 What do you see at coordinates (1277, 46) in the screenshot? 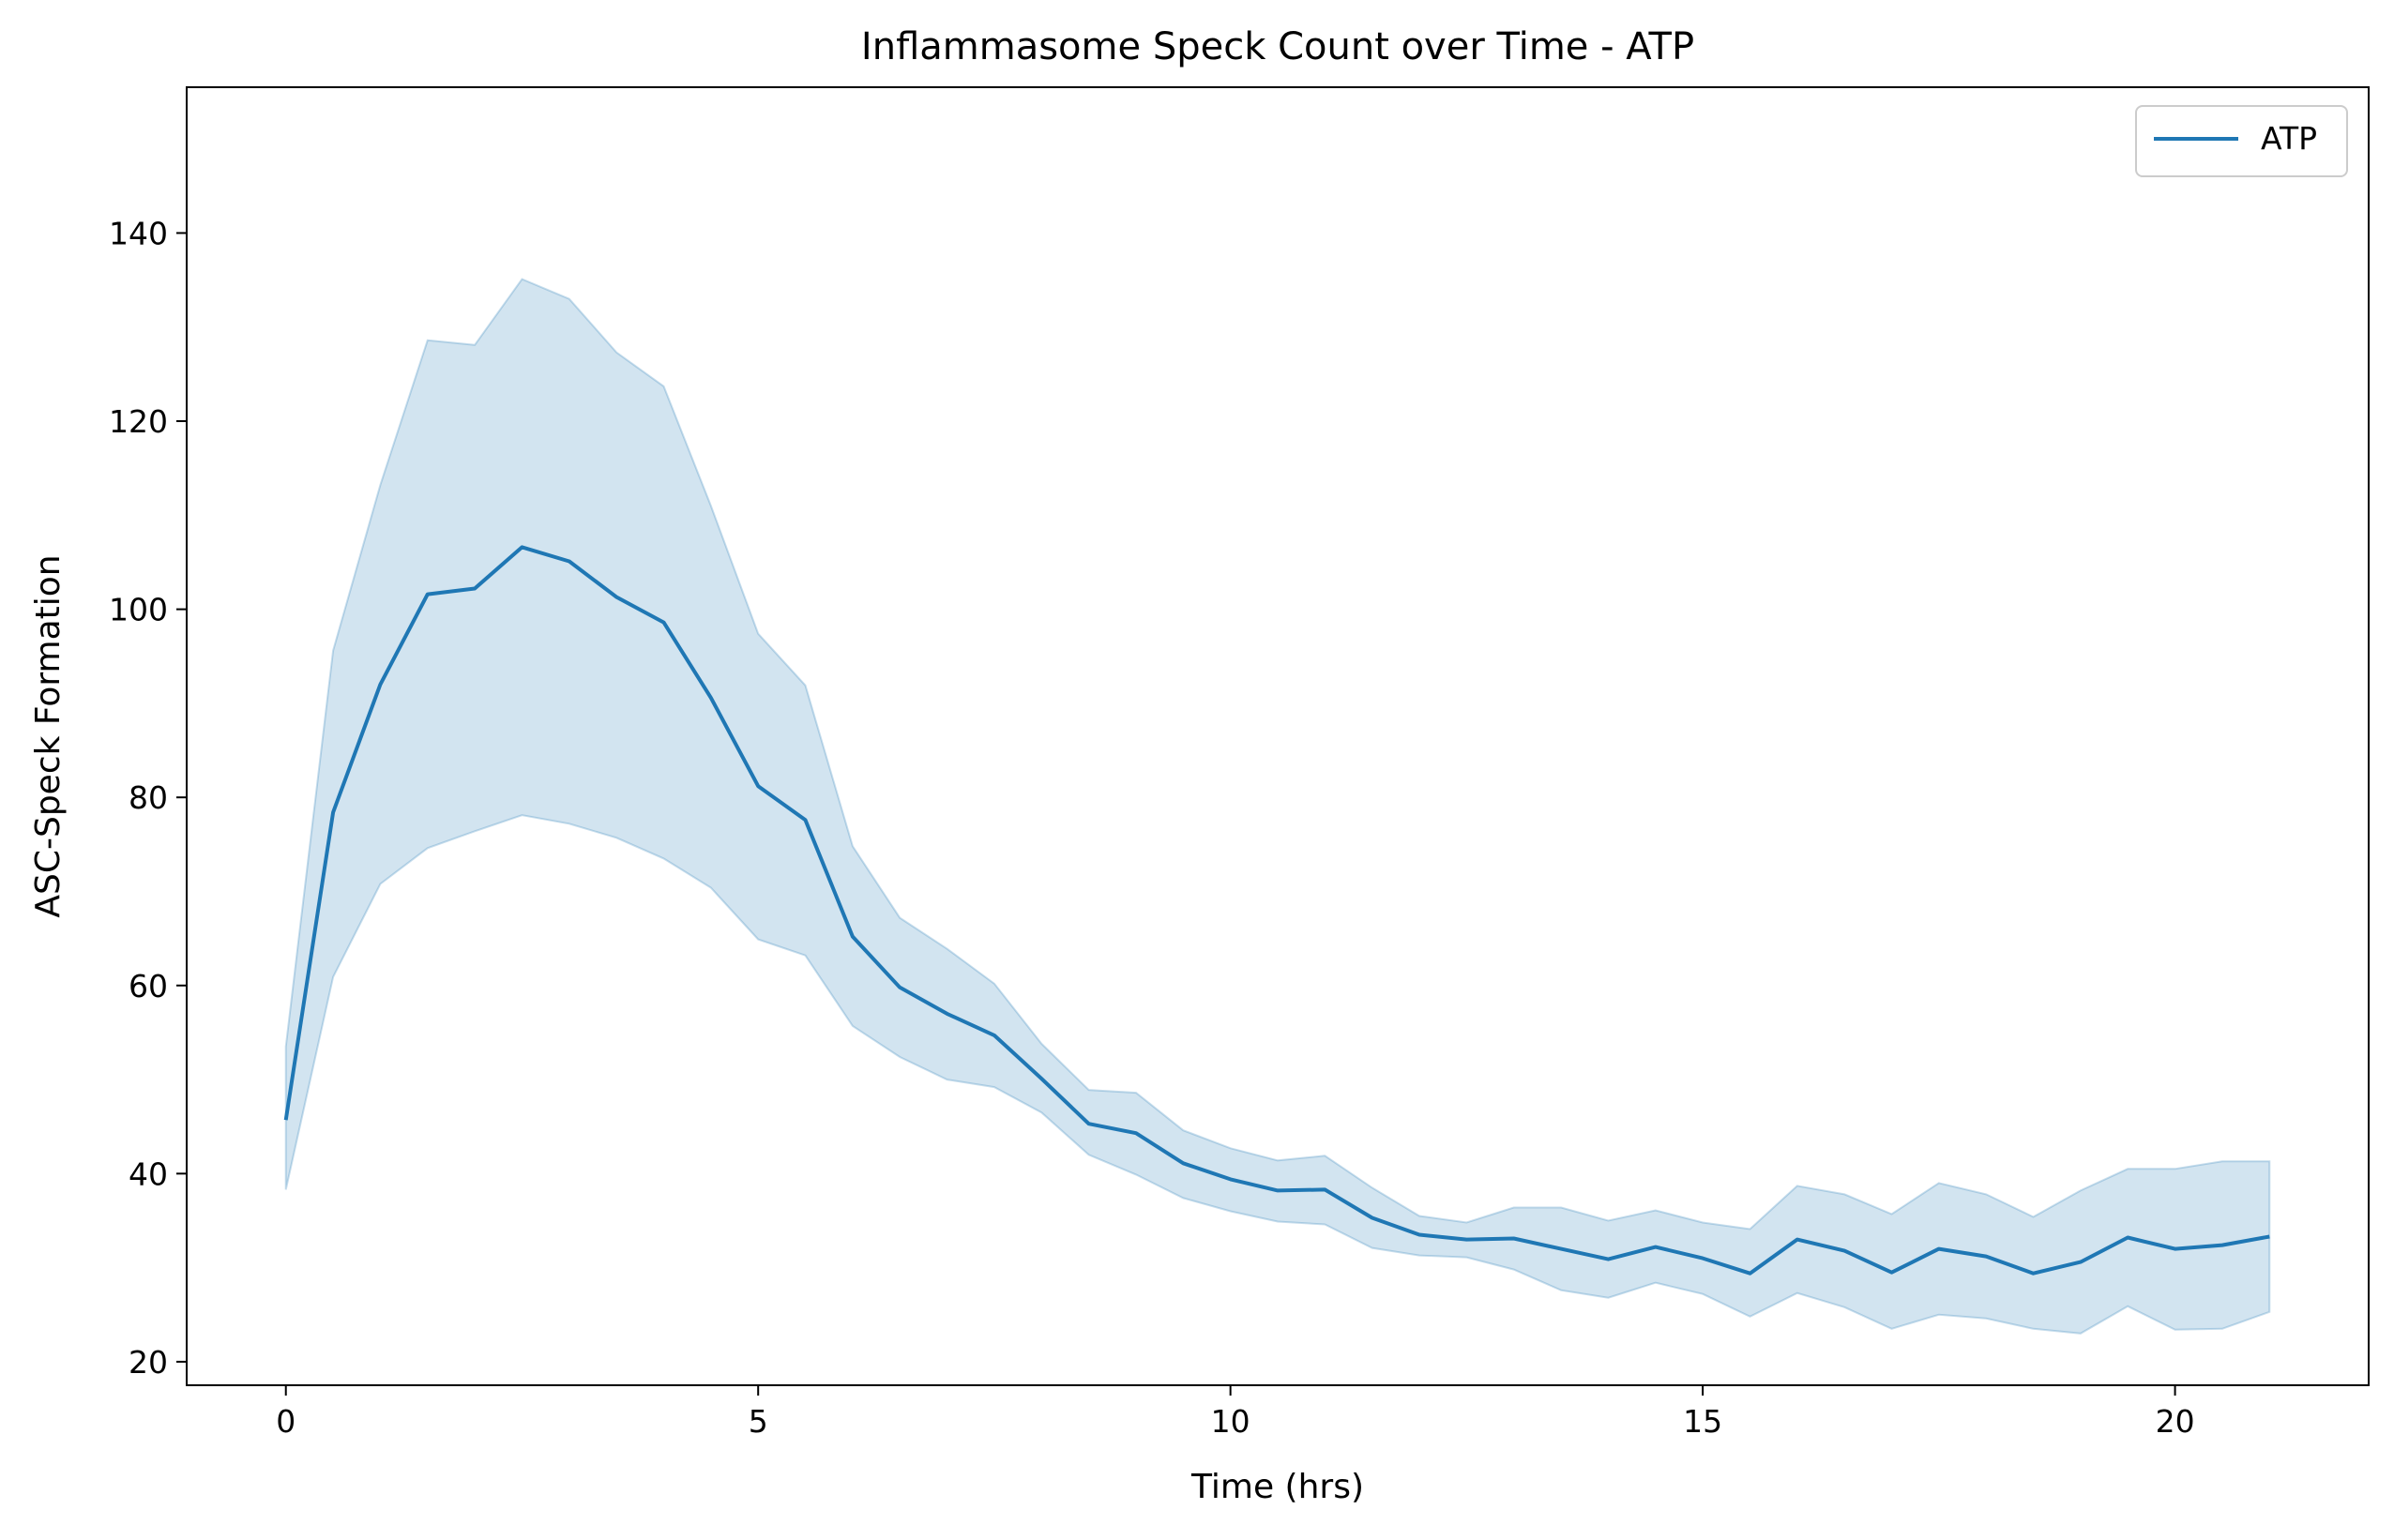
I see `chart-title: Inflammasome Speck Count over Time - ATP` at bounding box center [1277, 46].